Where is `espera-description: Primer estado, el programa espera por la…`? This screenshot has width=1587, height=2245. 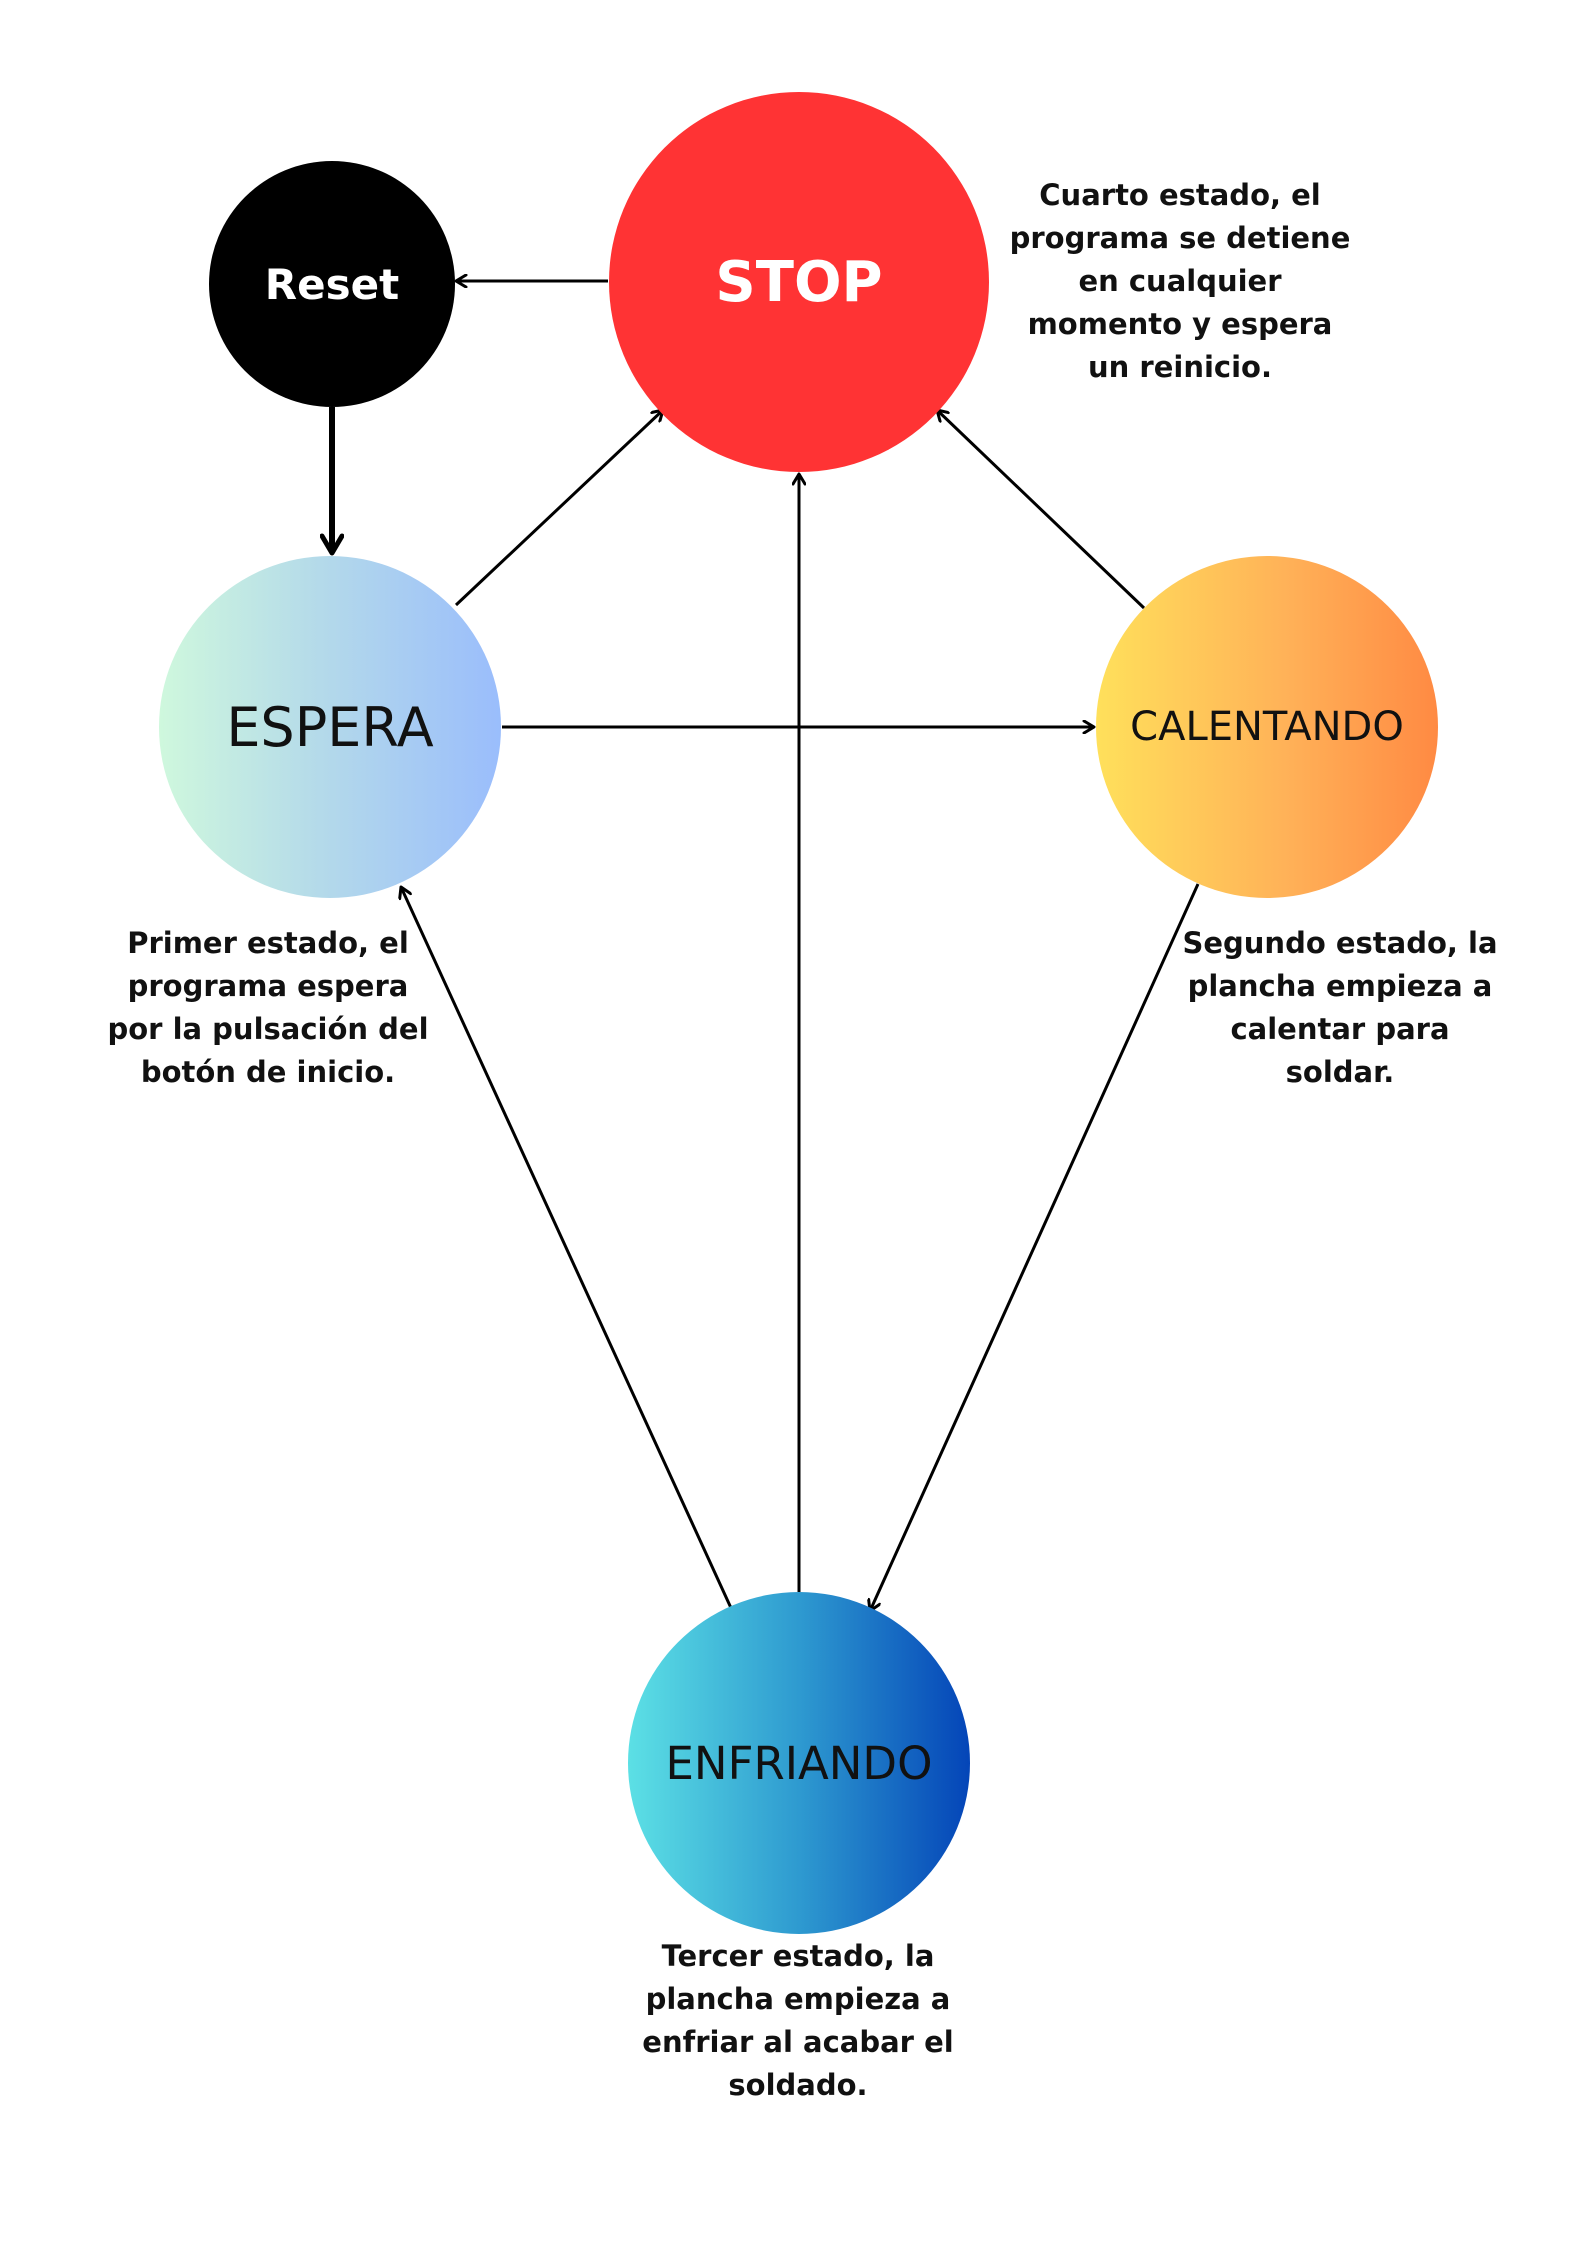 espera-description: Primer estado, el programa espera por la… is located at coordinates (268, 1008).